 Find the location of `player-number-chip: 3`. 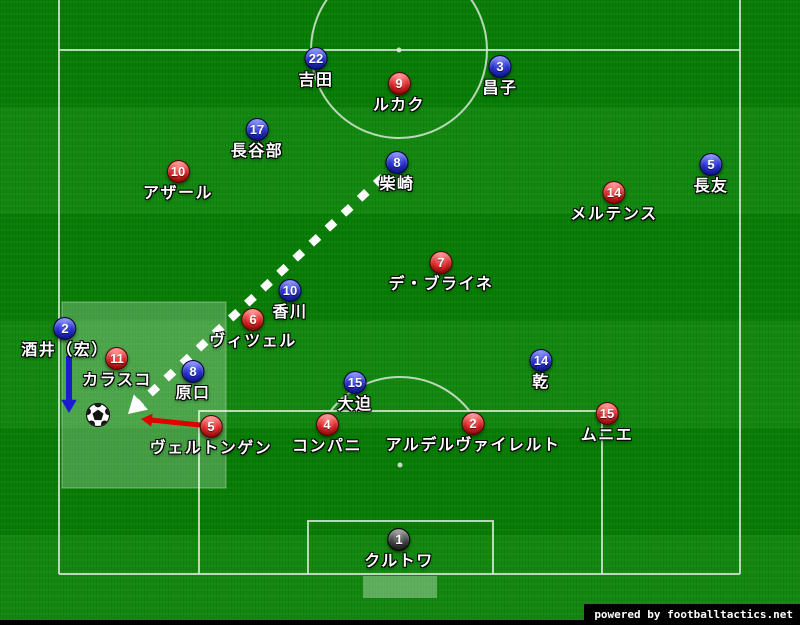

player-number-chip: 3 is located at coordinates (500, 66).